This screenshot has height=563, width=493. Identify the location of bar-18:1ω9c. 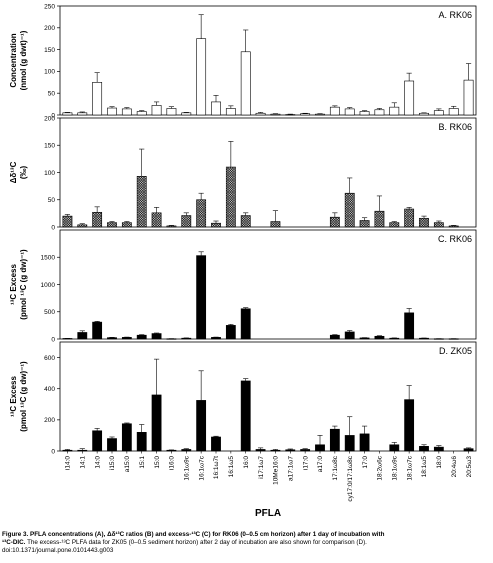
(394, 111).